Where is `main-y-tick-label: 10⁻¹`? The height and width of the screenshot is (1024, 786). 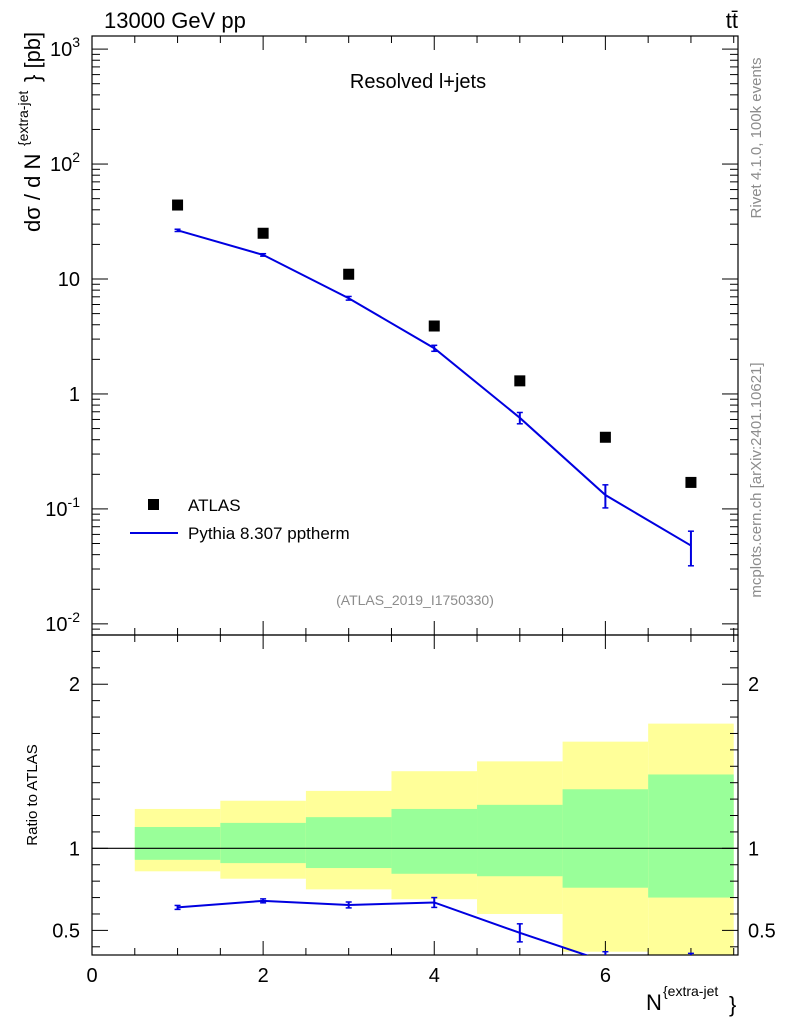
main-y-tick-label: 10⁻¹ is located at coordinates (62, 507).